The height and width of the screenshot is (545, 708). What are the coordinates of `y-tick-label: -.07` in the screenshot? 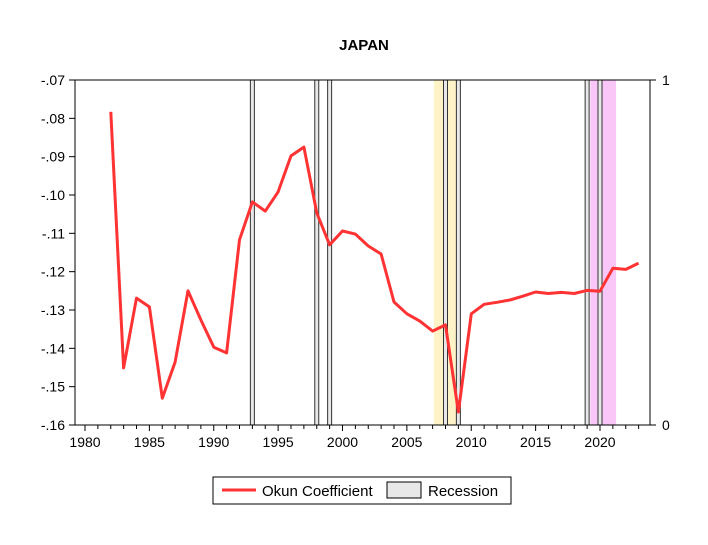 It's located at (53, 80).